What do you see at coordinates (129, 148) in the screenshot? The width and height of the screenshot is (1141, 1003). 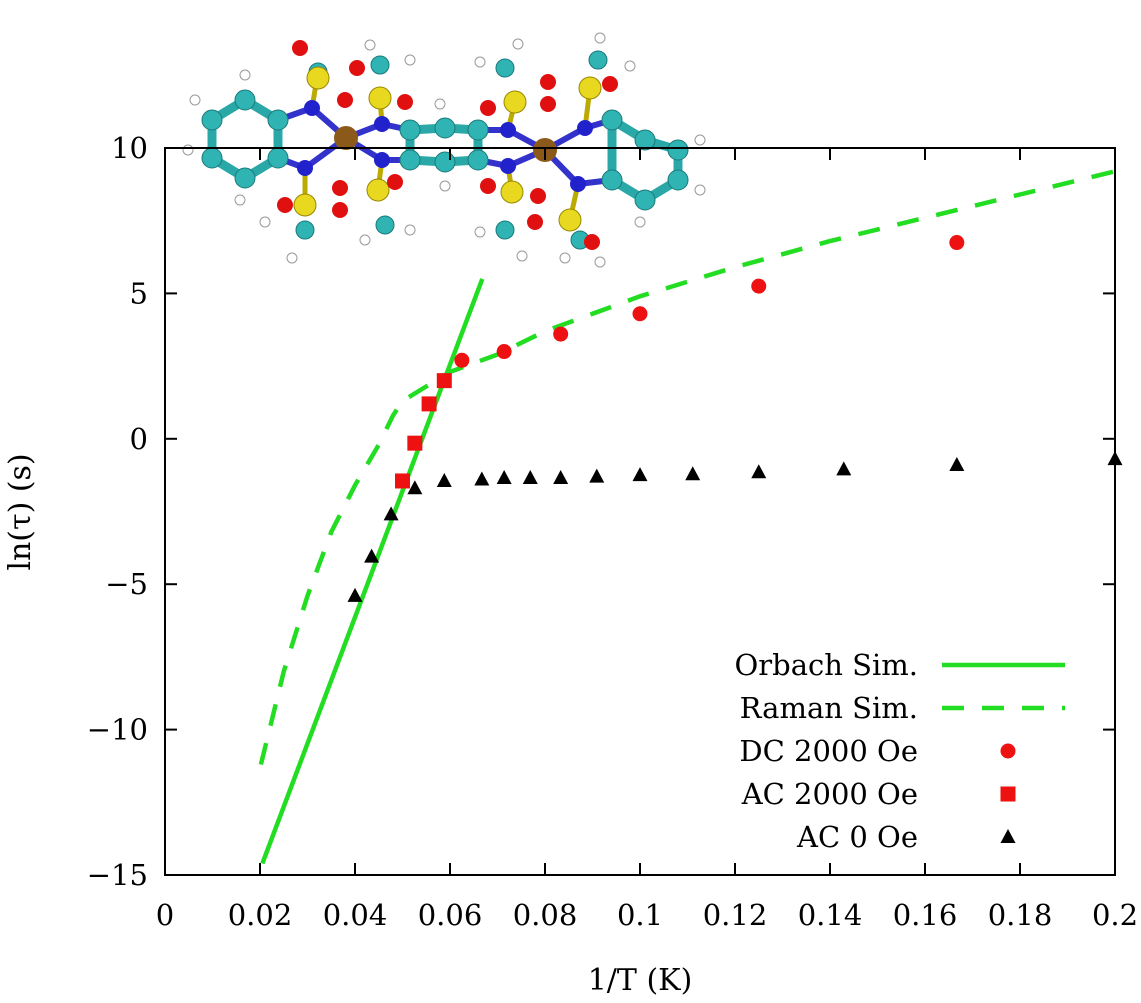 I see `y-tick-label: 10` at bounding box center [129, 148].